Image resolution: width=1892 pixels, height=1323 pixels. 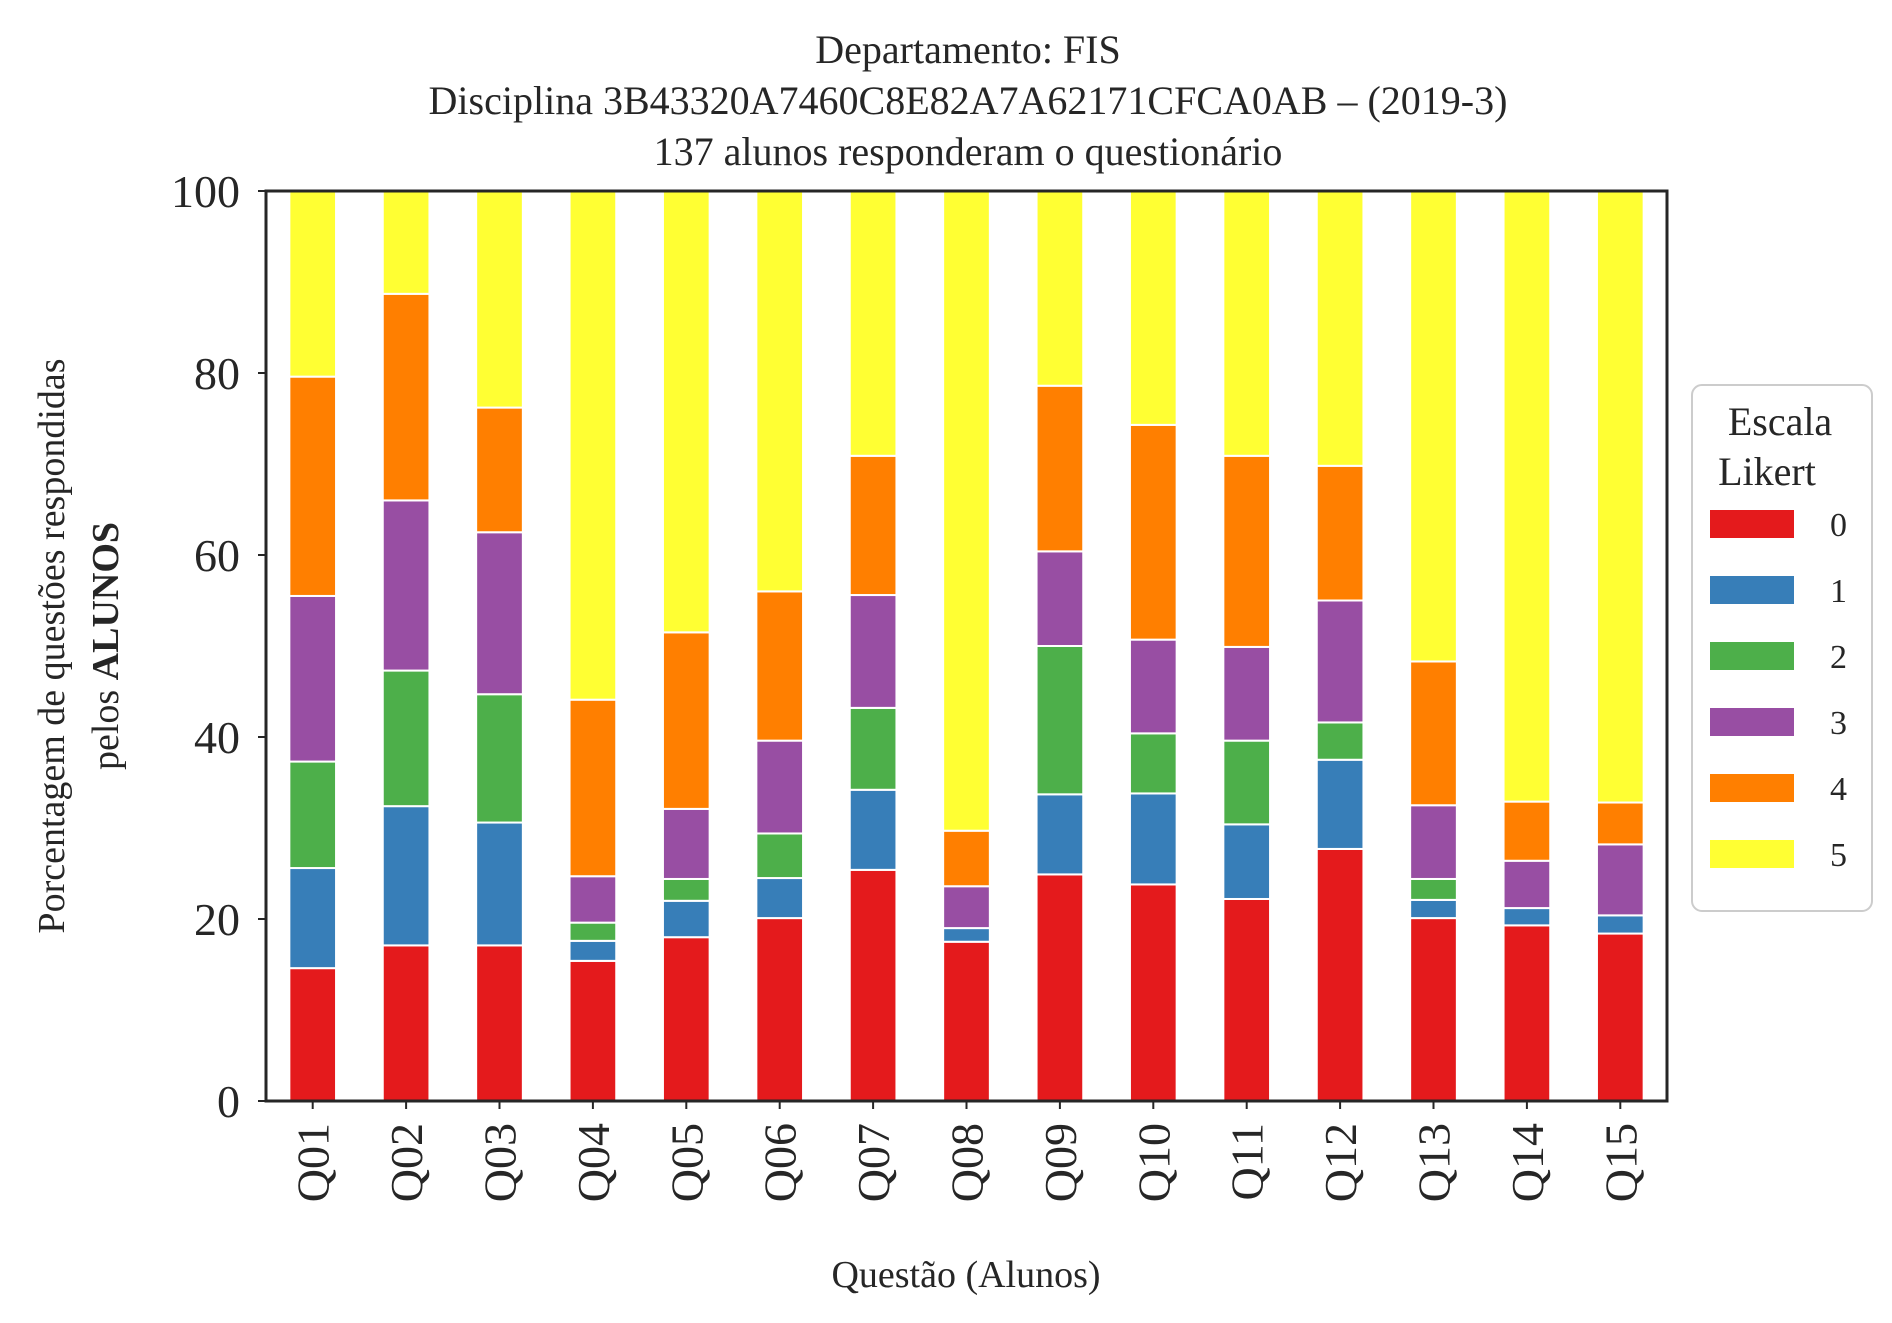 I want to click on legend-title-line-1: Escala, so click(x=1780, y=421).